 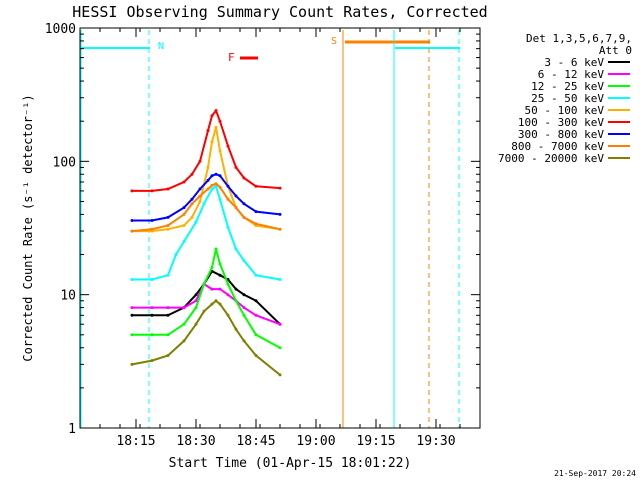 I want to click on y-tick-label: 10, so click(x=68, y=296).